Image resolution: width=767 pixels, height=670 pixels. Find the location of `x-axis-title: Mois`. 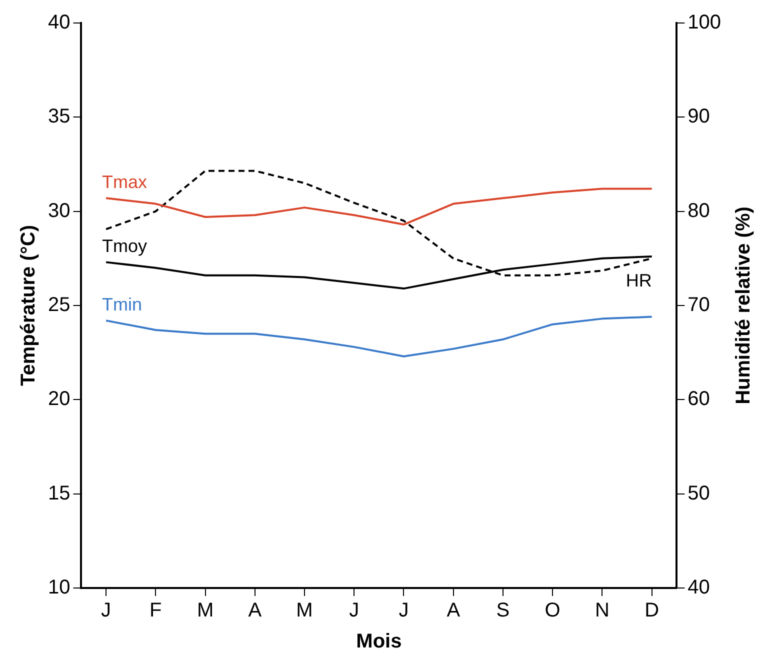

x-axis-title: Mois is located at coordinates (379, 641).